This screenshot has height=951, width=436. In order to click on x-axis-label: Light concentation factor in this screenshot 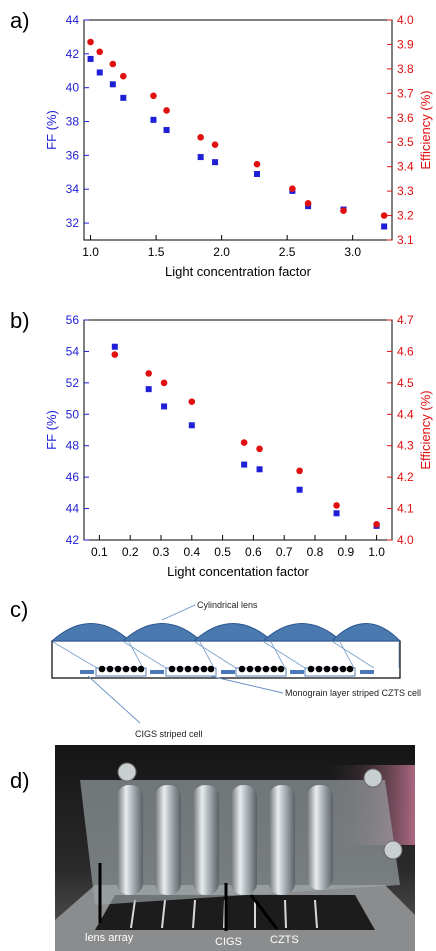, I will do `click(238, 571)`.